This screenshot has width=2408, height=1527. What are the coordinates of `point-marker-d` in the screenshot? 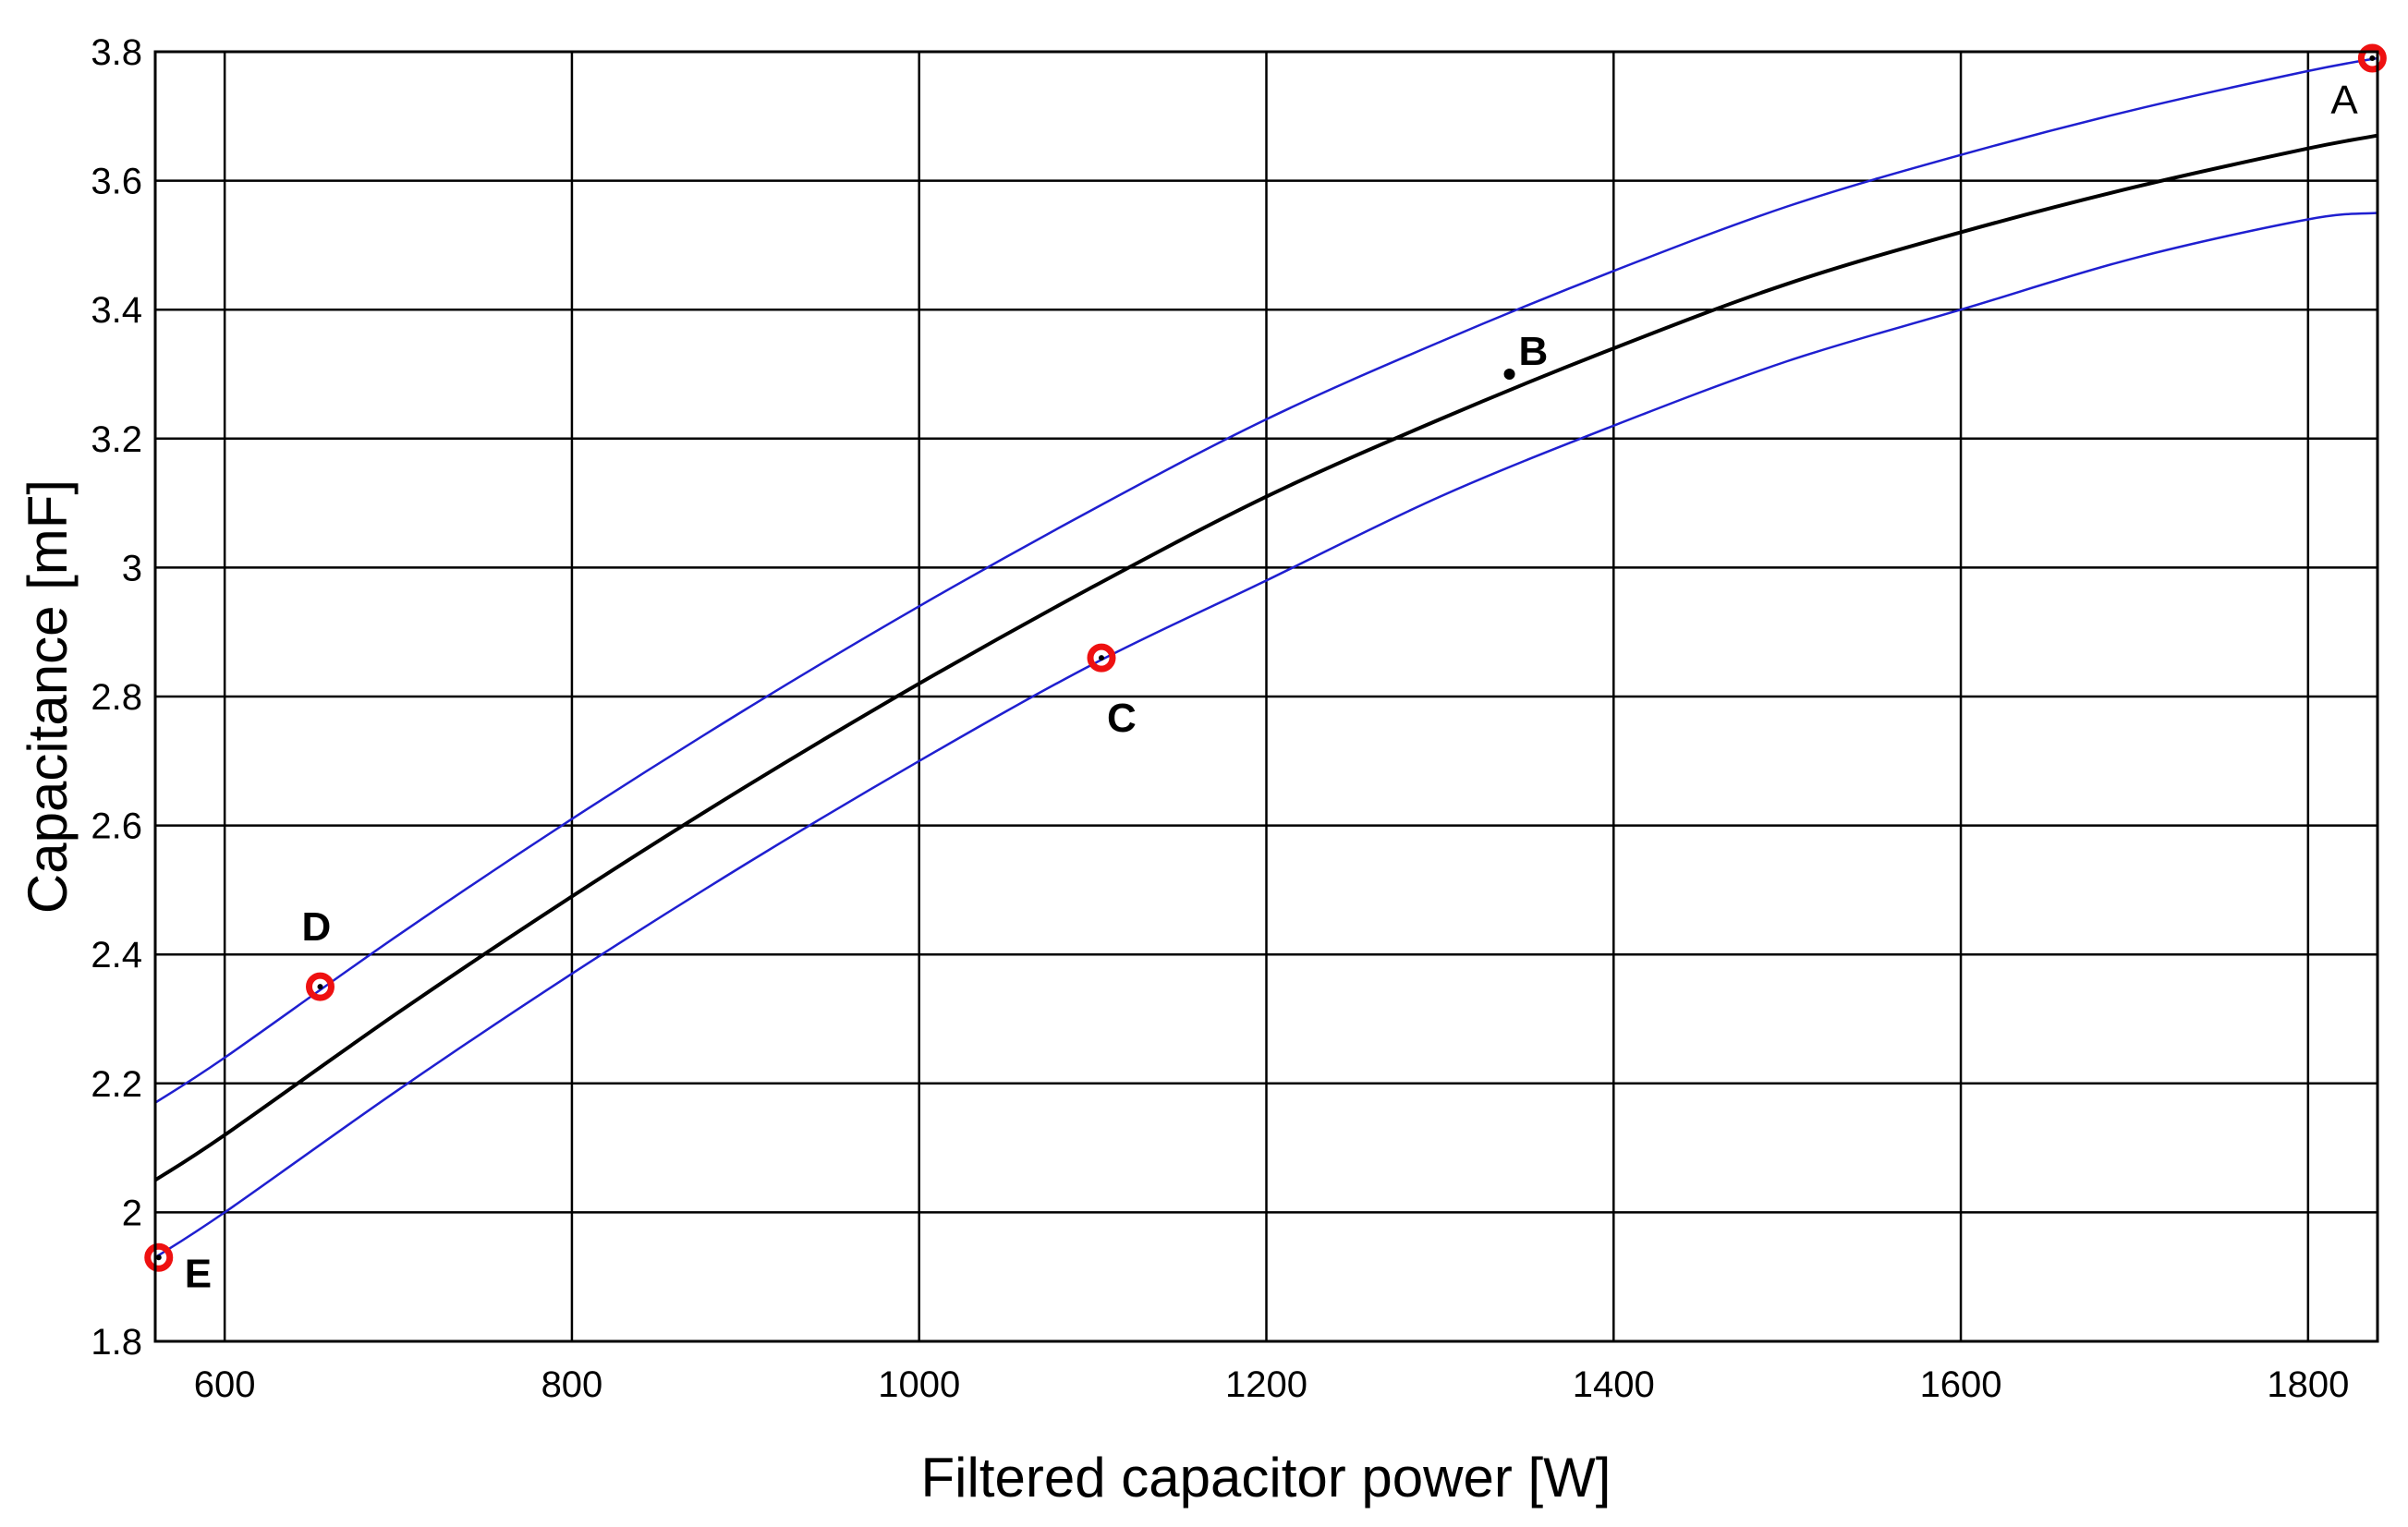 It's located at (319, 987).